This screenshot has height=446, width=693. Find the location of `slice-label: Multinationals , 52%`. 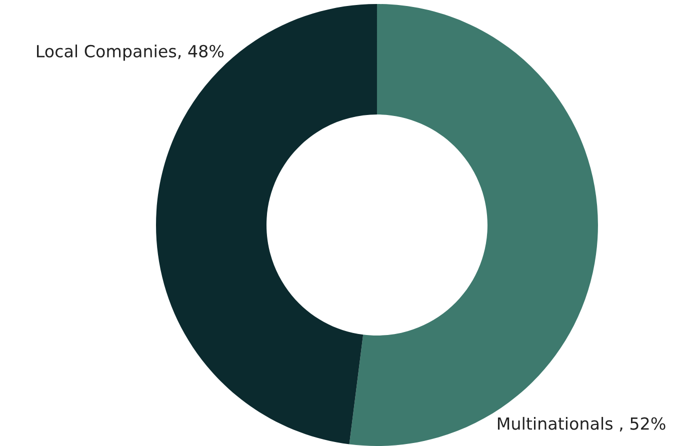

slice-label: Multinationals , 52% is located at coordinates (582, 424).